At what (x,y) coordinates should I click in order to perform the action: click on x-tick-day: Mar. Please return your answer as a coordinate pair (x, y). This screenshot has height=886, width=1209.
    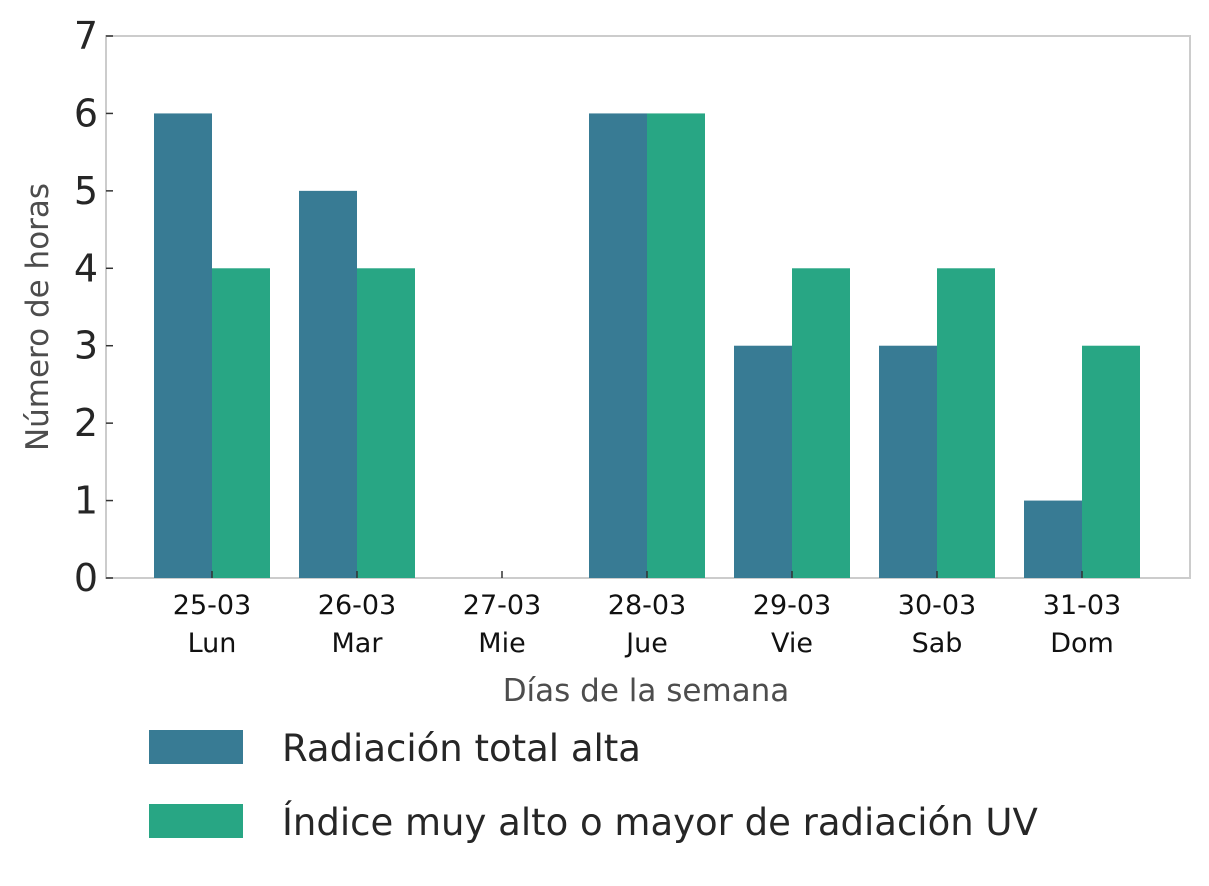
    Looking at the image, I should click on (358, 643).